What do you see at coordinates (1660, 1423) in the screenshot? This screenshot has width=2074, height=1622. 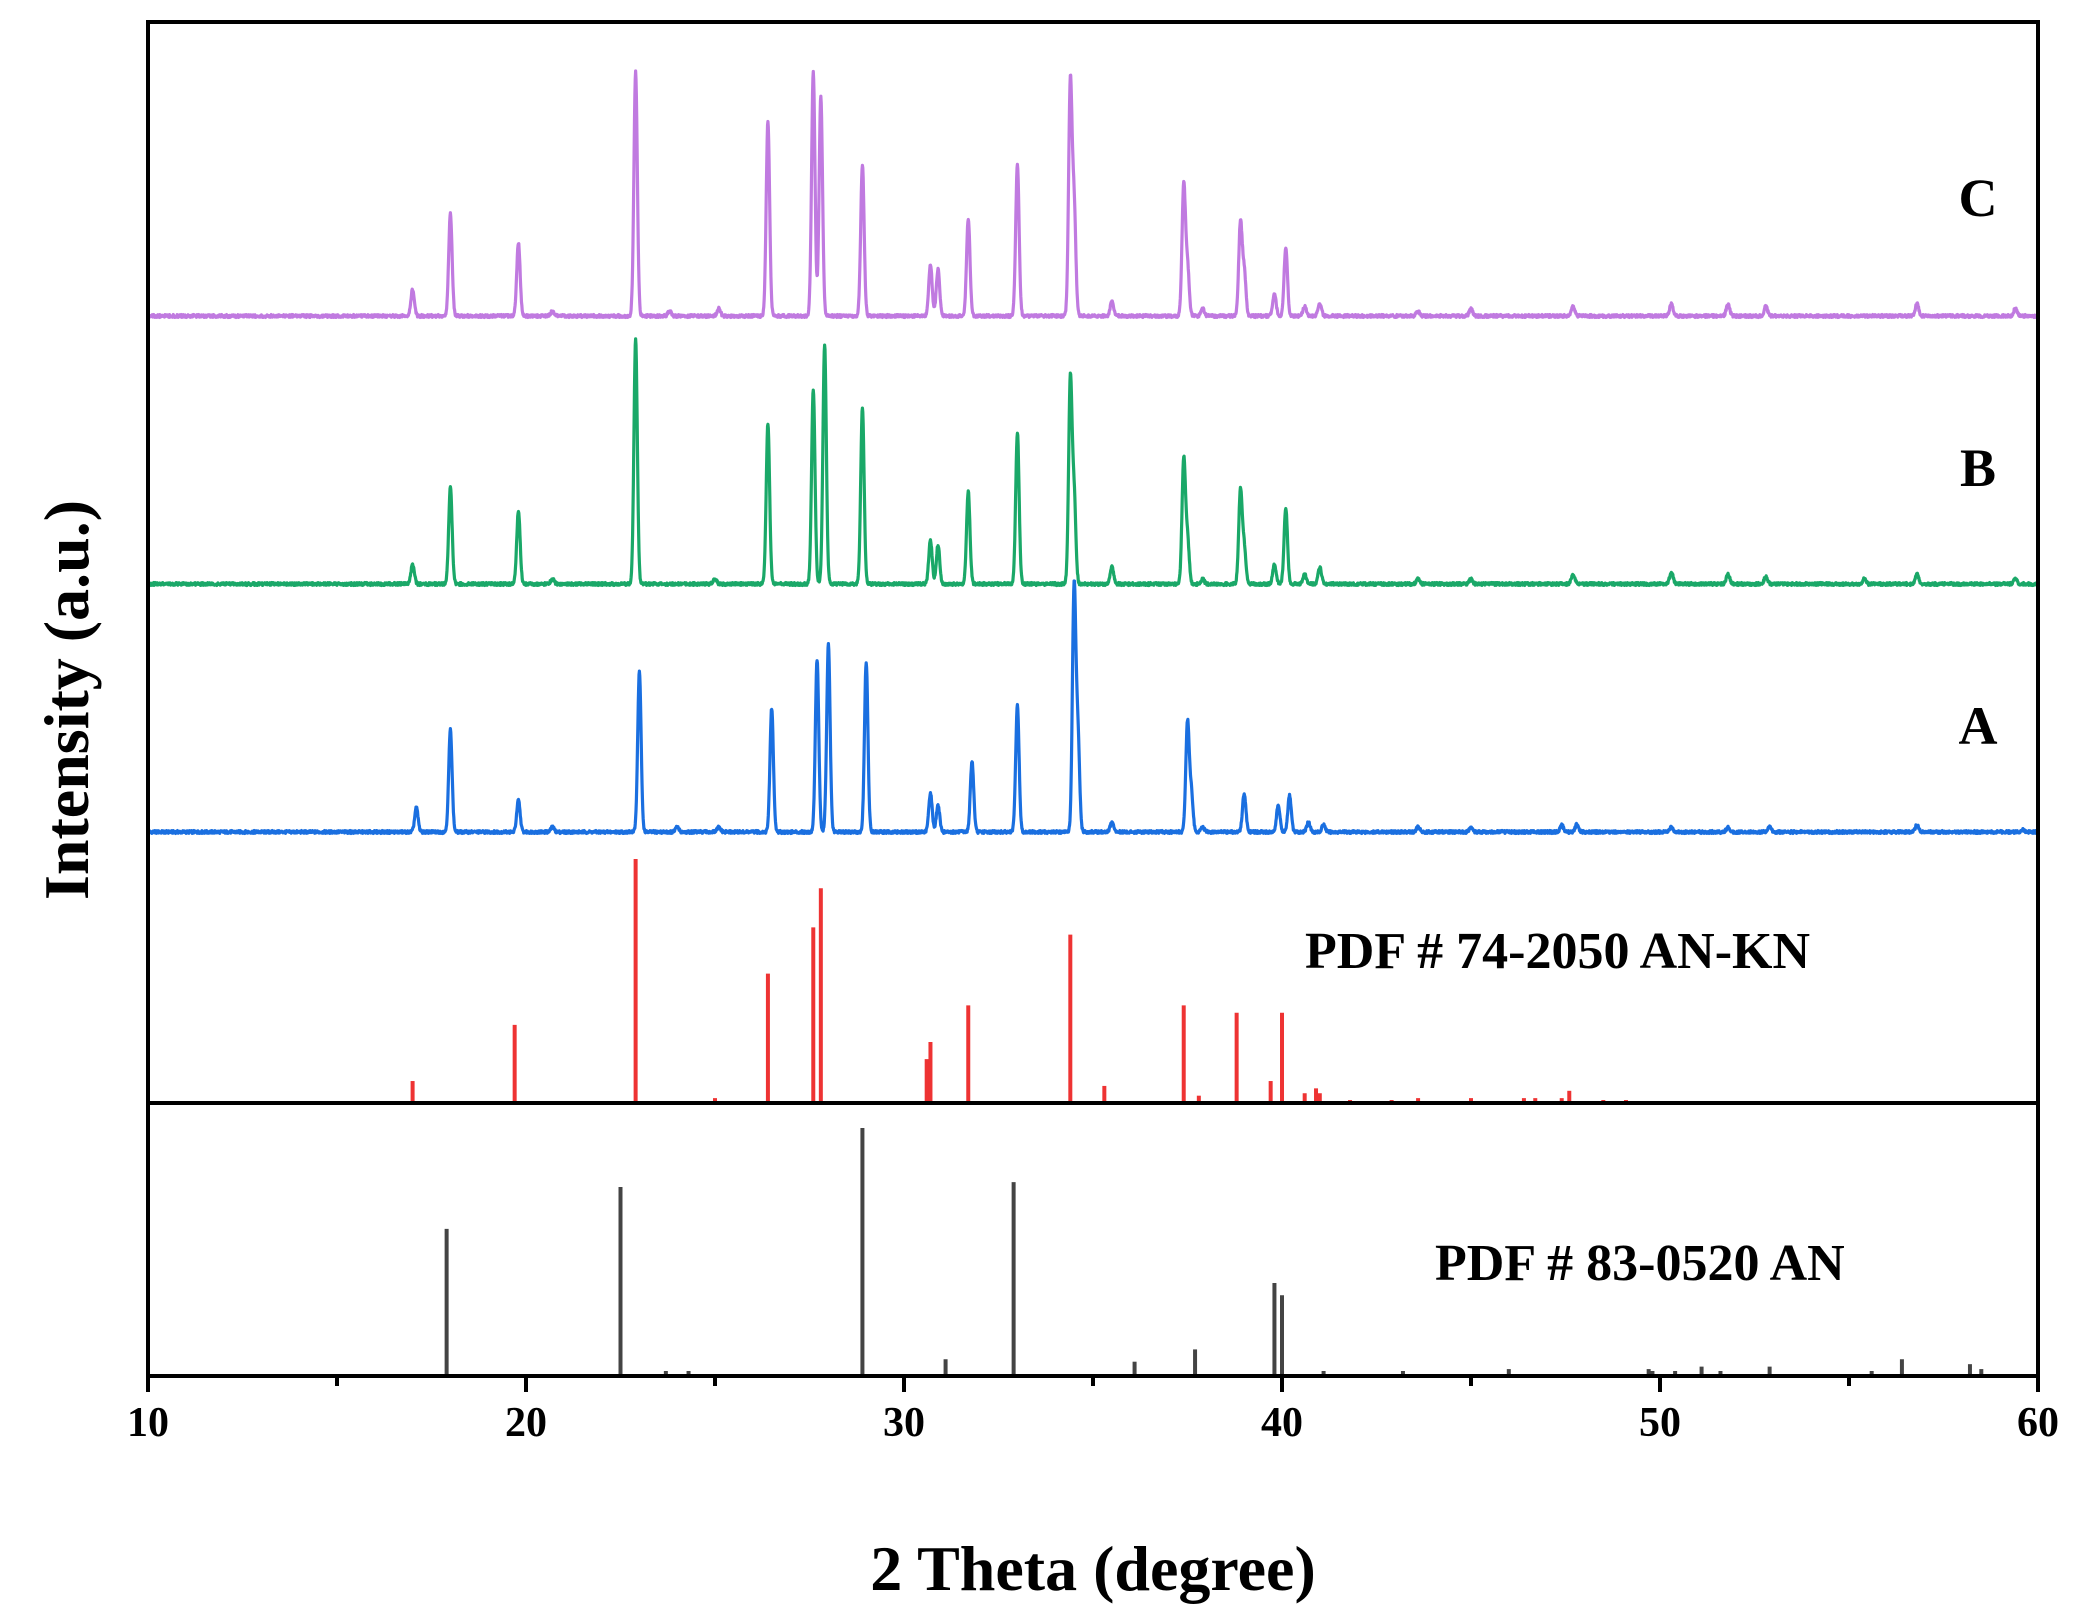 I see `x-tick-label-50: 50` at bounding box center [1660, 1423].